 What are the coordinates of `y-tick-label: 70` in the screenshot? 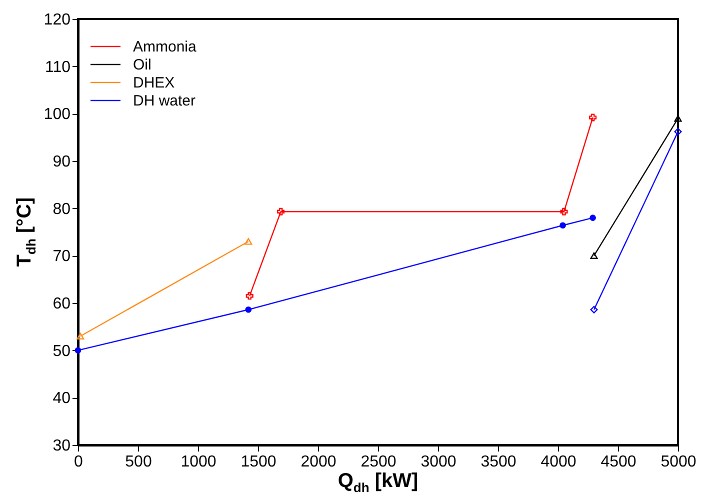 It's located at (61, 257).